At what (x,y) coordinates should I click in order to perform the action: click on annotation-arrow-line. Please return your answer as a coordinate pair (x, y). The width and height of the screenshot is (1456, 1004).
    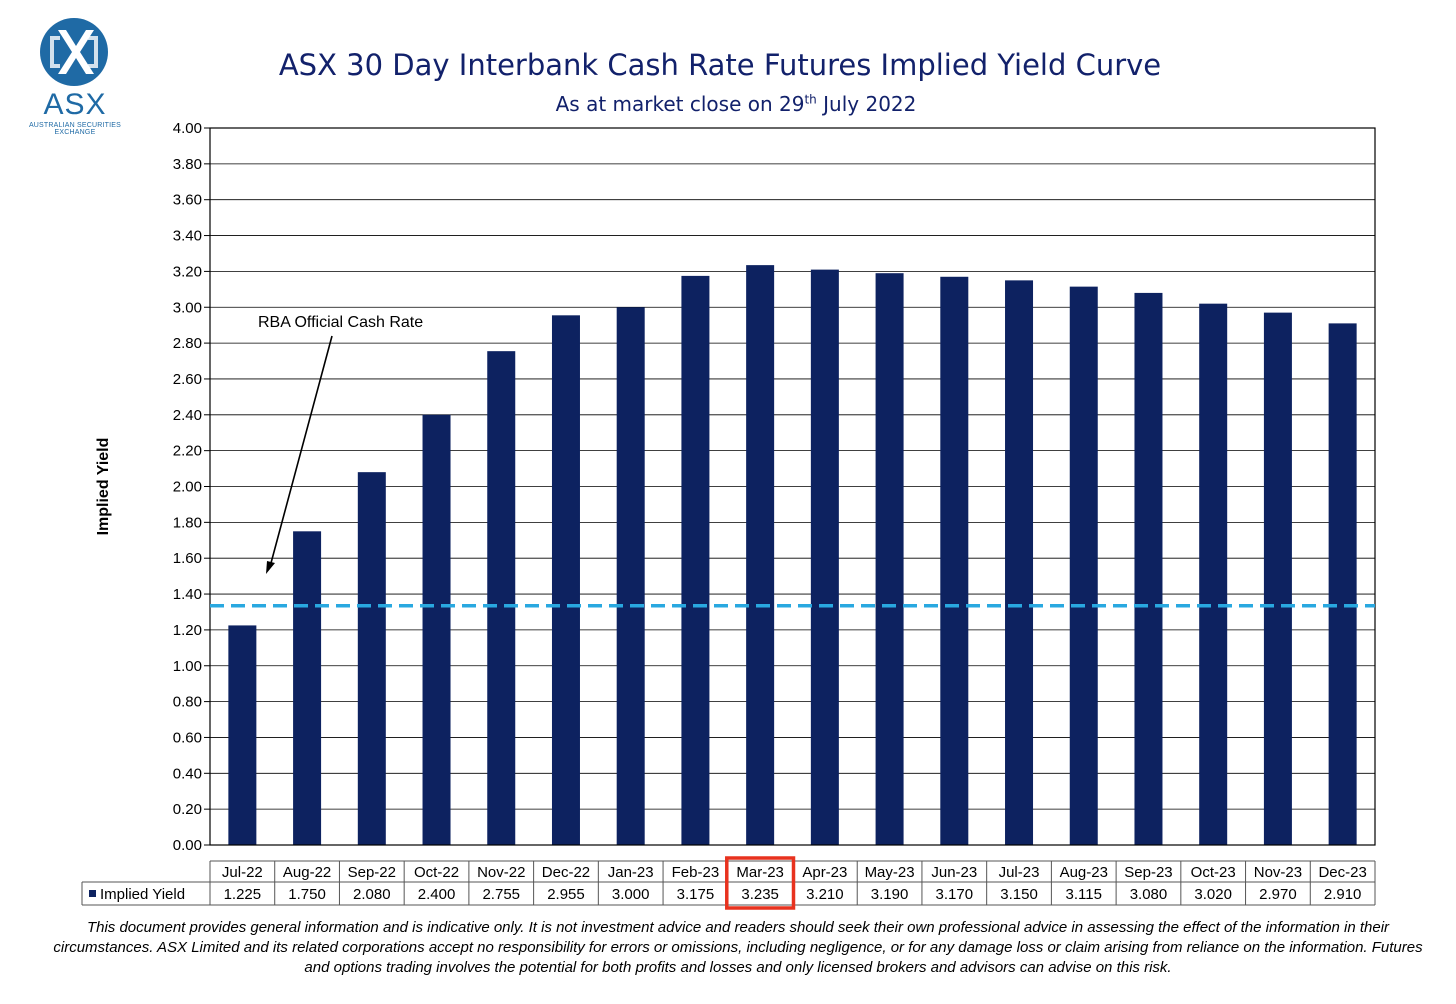
    Looking at the image, I should click on (301, 449).